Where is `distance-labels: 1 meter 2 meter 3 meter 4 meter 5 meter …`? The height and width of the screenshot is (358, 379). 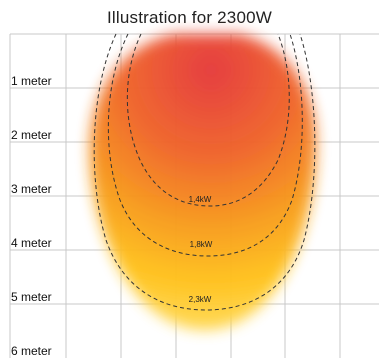 distance-labels: 1 meter 2 meter 3 meter 4 meter 5 meter … is located at coordinates (31, 216).